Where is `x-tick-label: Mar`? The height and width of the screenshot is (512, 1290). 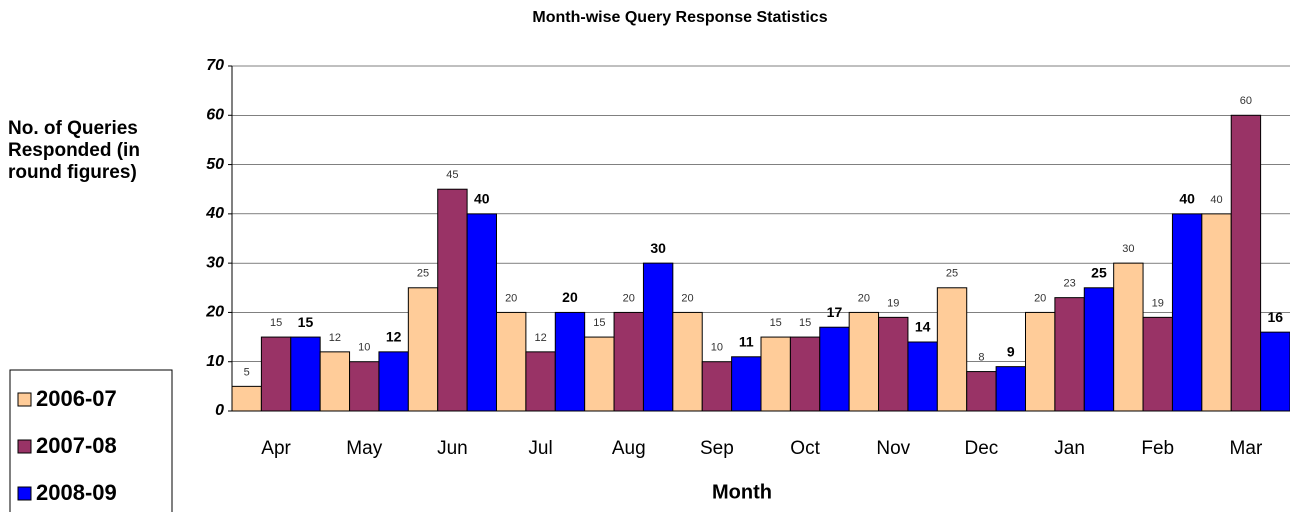 x-tick-label: Mar is located at coordinates (1246, 448).